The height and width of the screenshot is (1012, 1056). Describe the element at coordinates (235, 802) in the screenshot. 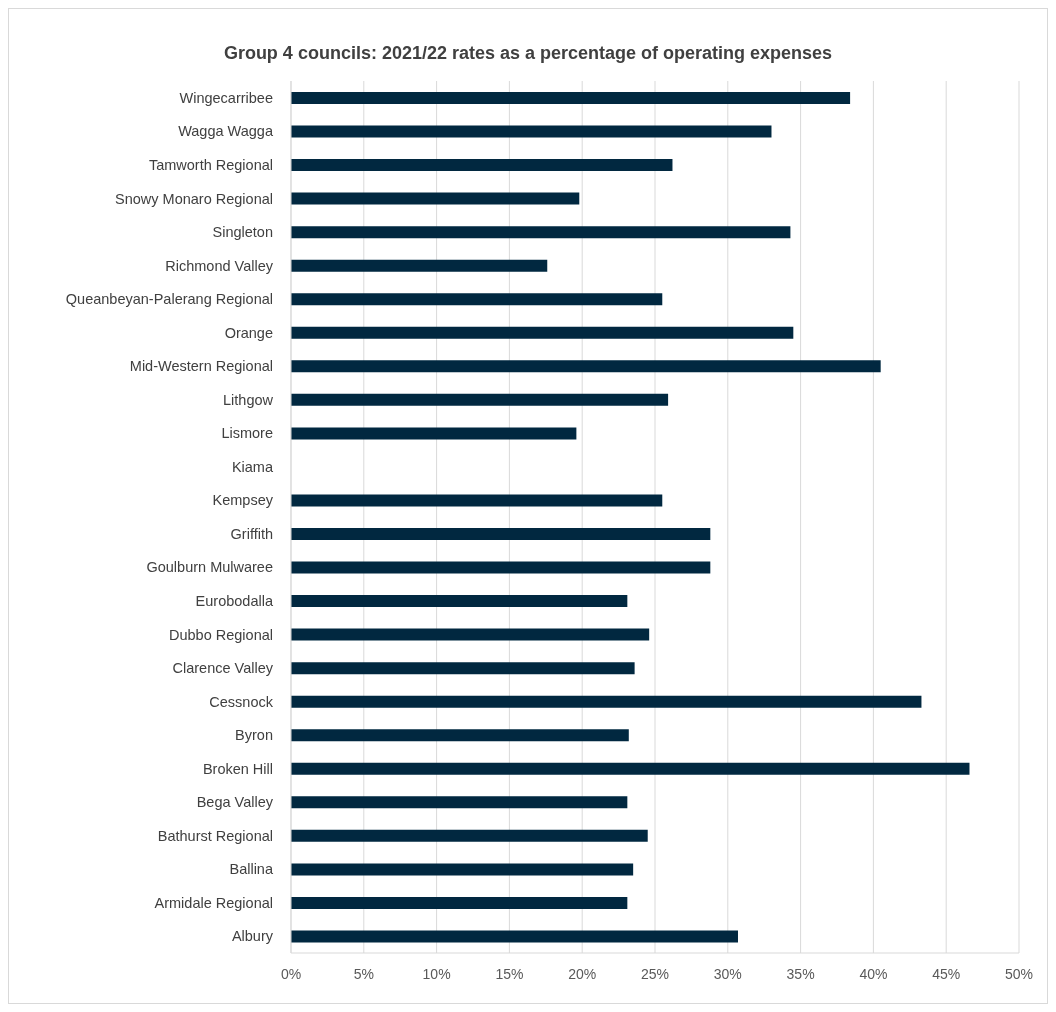

I see `y-tick-label: Bega Valley` at that location.